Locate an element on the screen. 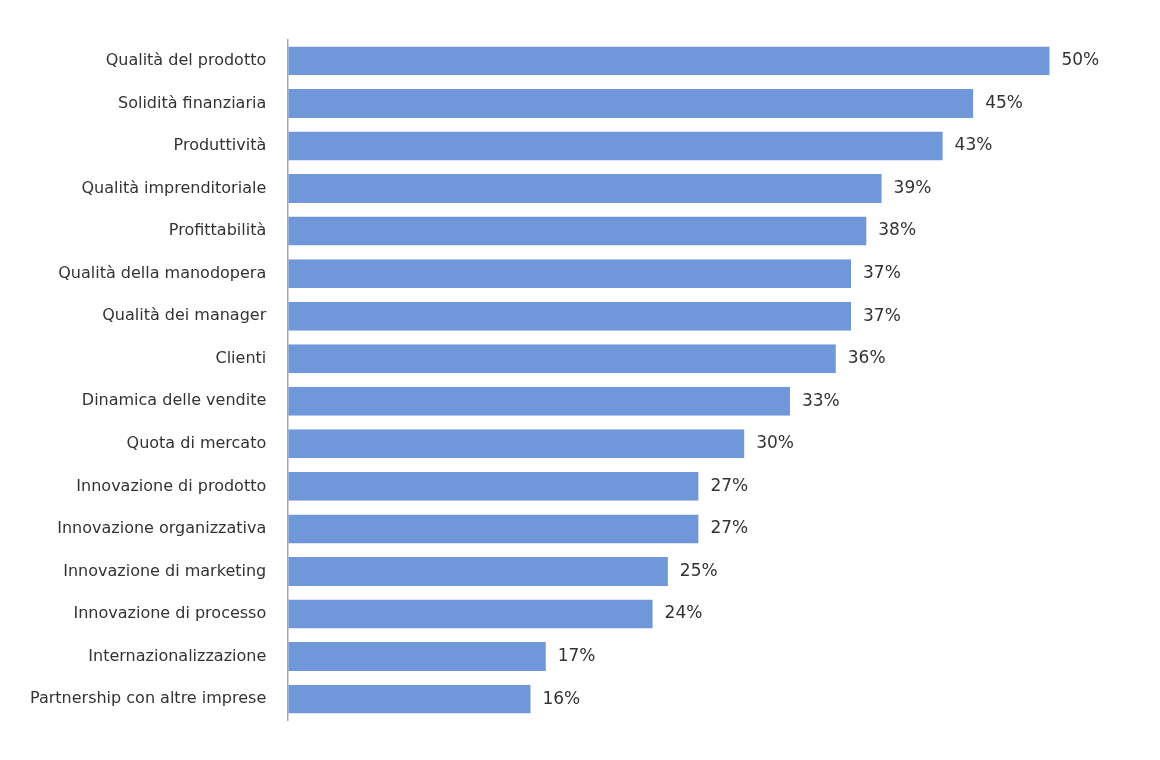 This screenshot has width=1160, height=760. y-tick-label: Profittabilità is located at coordinates (217, 230).